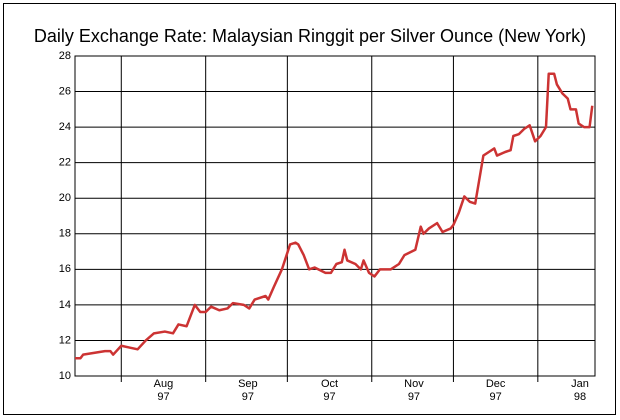  Describe the element at coordinates (329, 390) in the screenshot. I see `x-tick-label: Oct 97` at that location.